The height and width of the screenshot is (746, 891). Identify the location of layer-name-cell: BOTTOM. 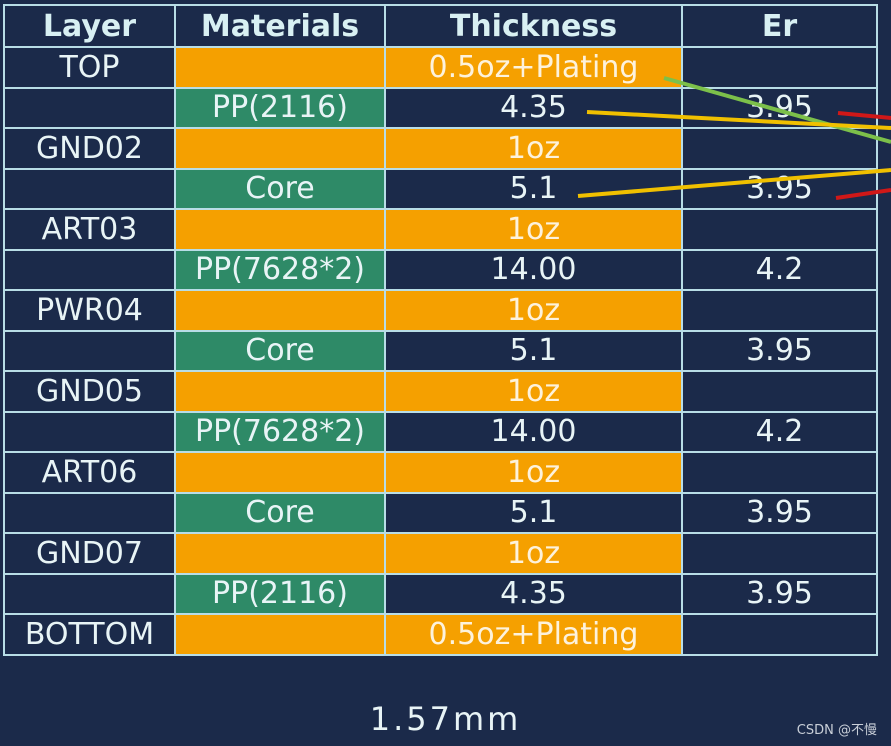
(89, 634).